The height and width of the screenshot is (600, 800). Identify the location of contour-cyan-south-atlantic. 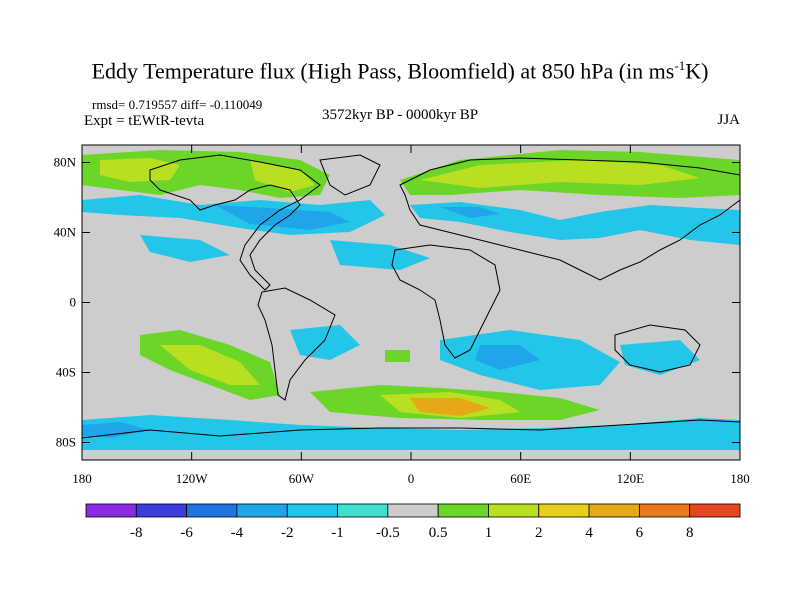
(325, 342).